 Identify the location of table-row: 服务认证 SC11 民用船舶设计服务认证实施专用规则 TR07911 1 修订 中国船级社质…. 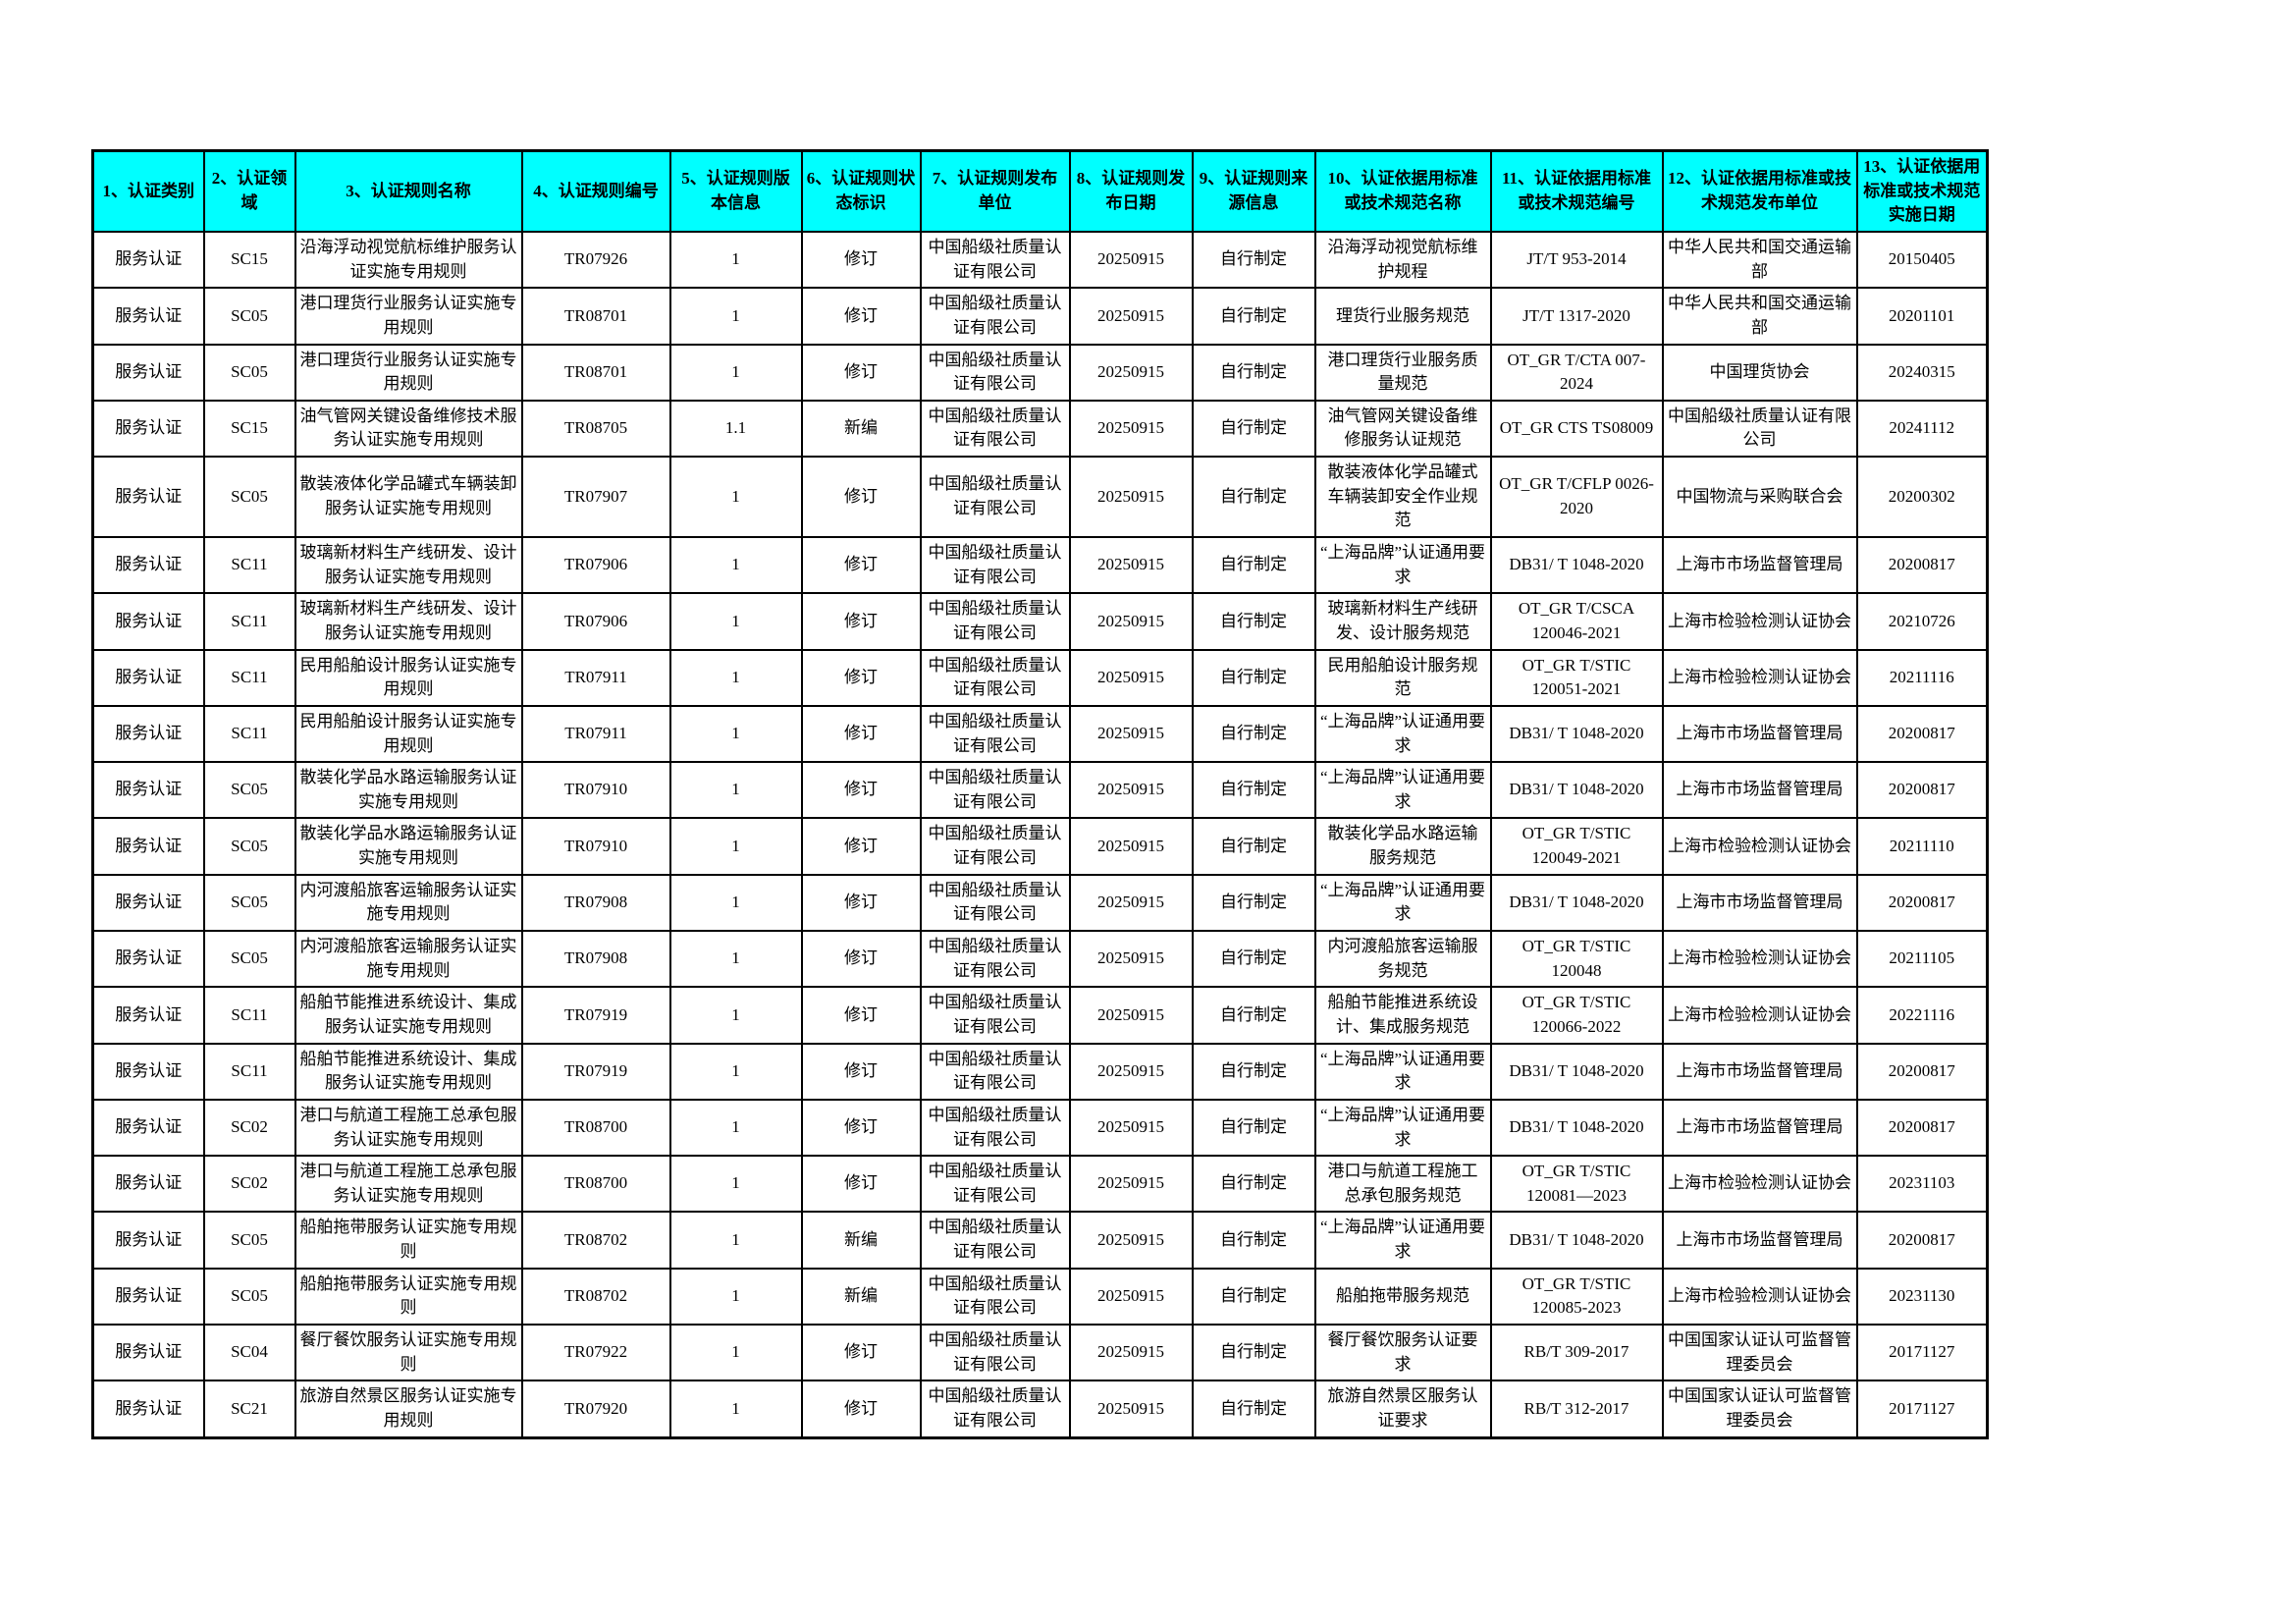
(1040, 677).